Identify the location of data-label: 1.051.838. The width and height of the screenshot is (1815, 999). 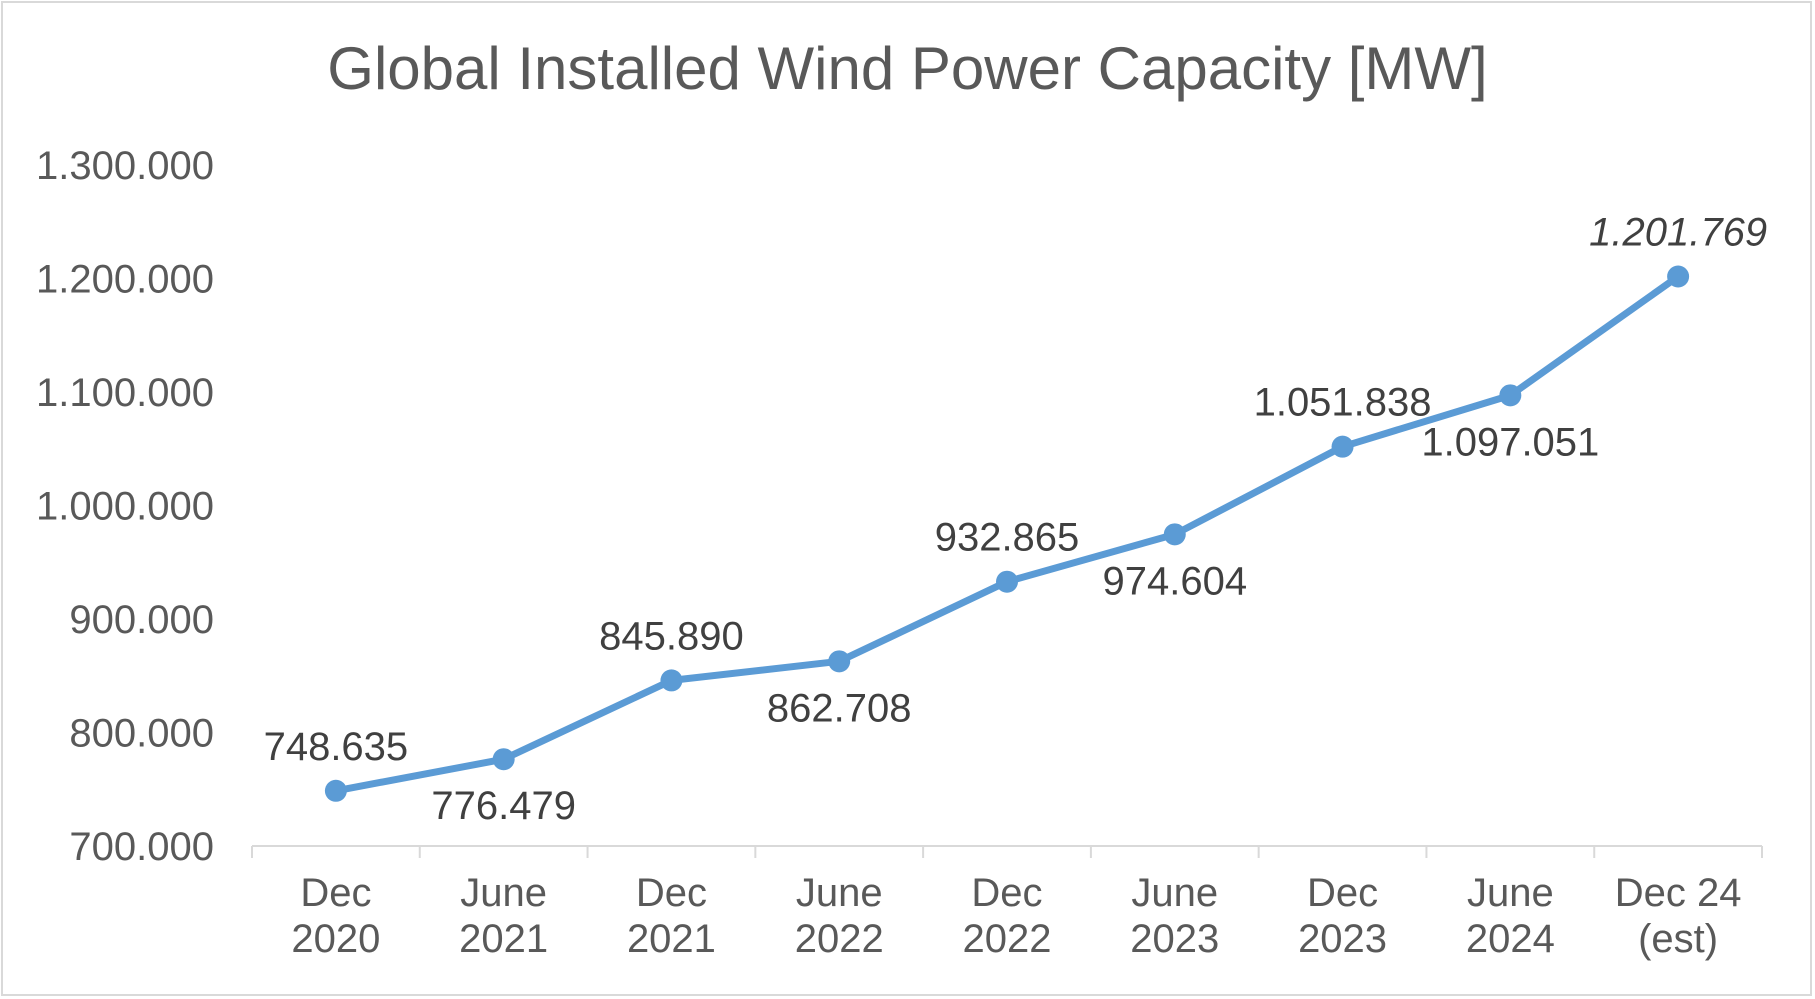
(1343, 403).